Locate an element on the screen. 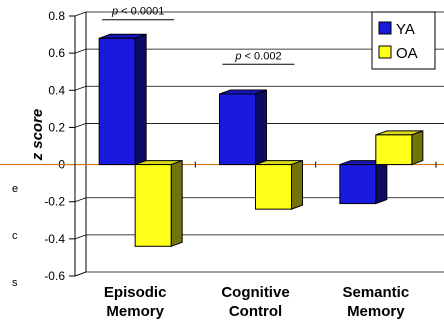 Image resolution: width=444 pixels, height=325 pixels. significance-label: p < 0.0001 is located at coordinates (137, 12).